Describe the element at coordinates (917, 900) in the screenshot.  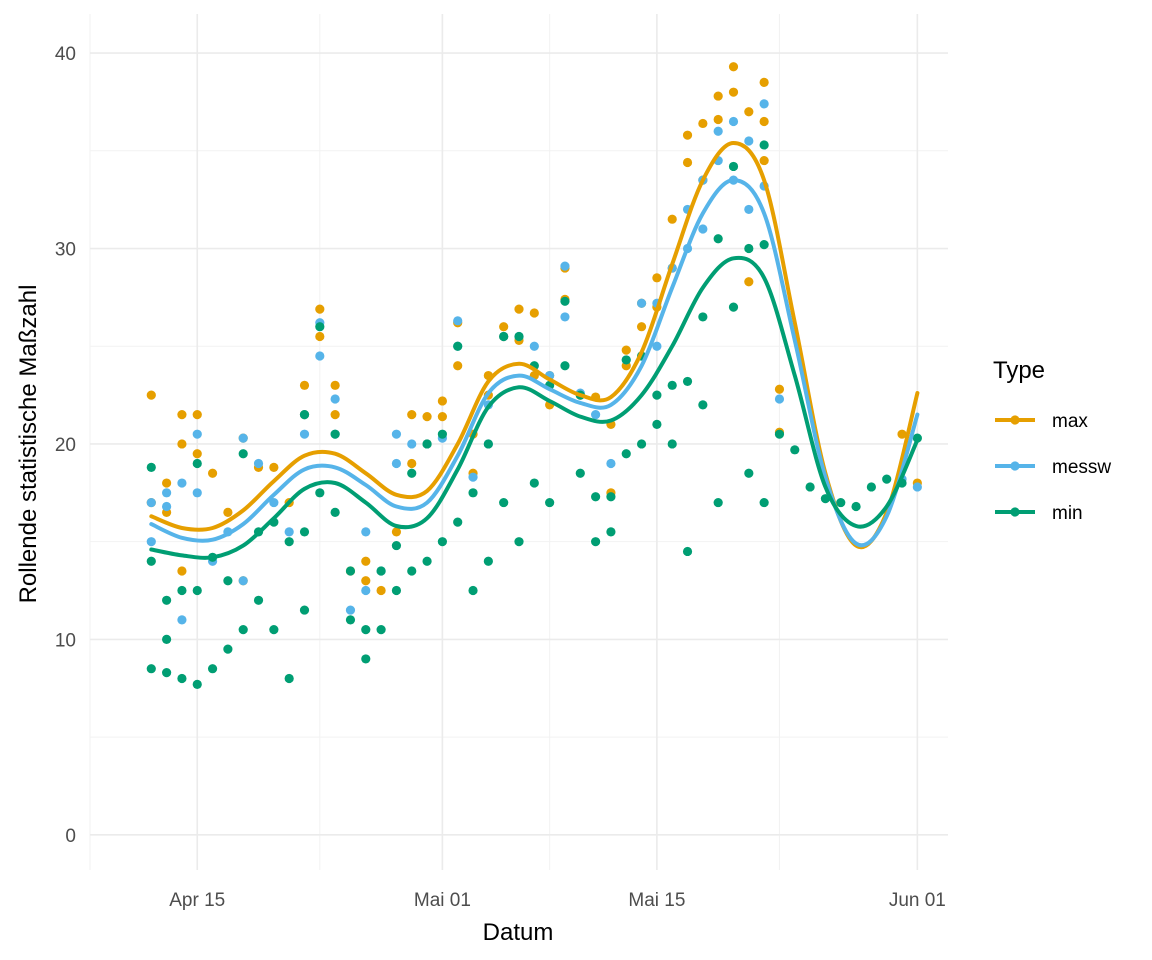
I see `x-tick-label: Jun 01` at that location.